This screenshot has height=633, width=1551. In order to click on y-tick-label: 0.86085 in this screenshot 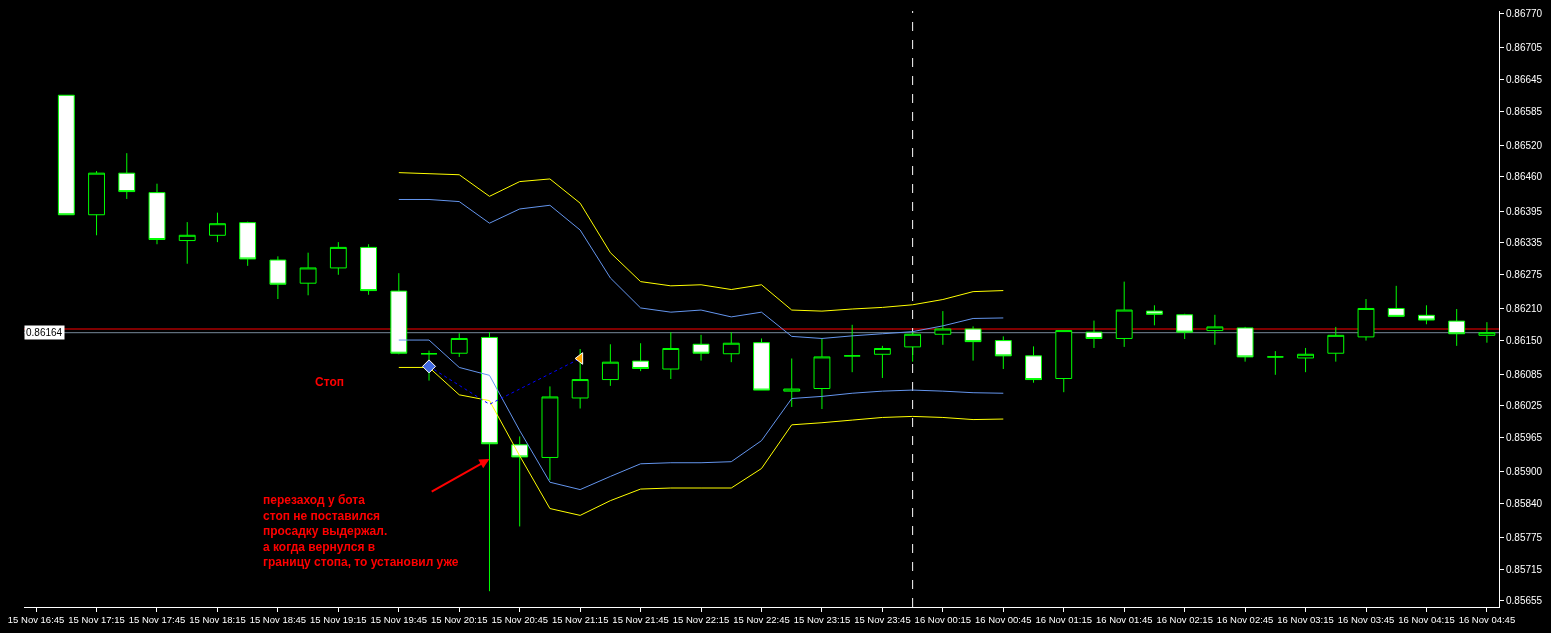, I will do `click(1524, 374)`.